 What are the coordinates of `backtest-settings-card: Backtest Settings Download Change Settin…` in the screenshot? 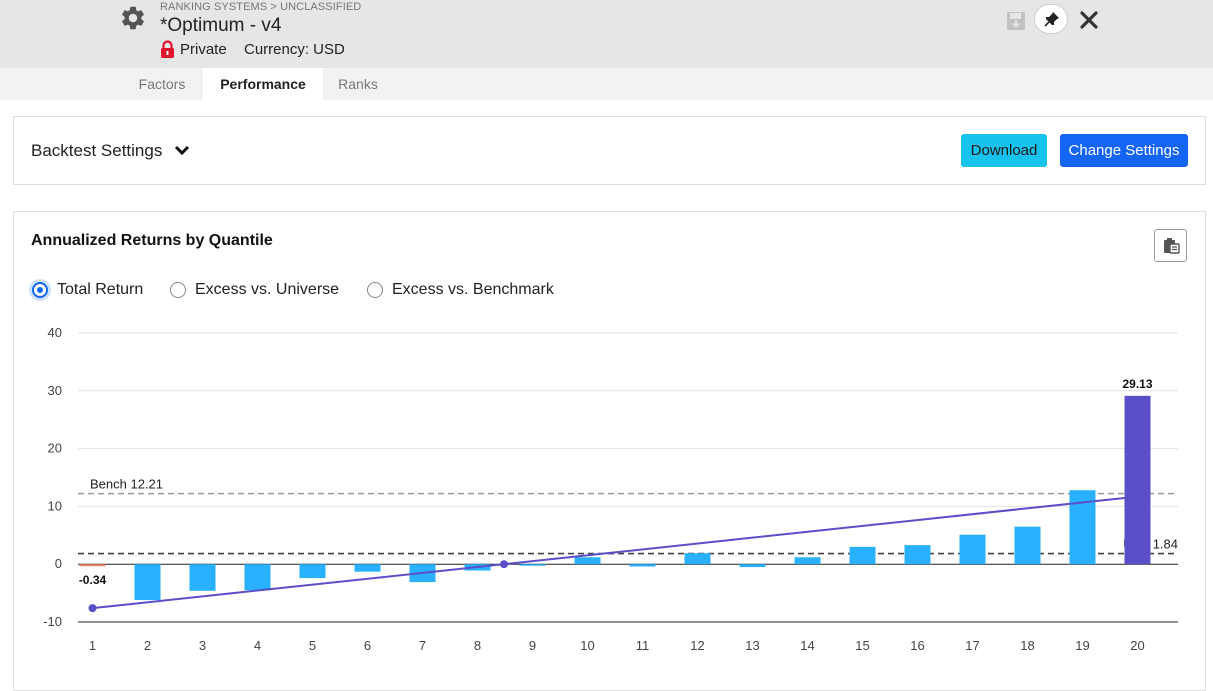 It's located at (609, 150).